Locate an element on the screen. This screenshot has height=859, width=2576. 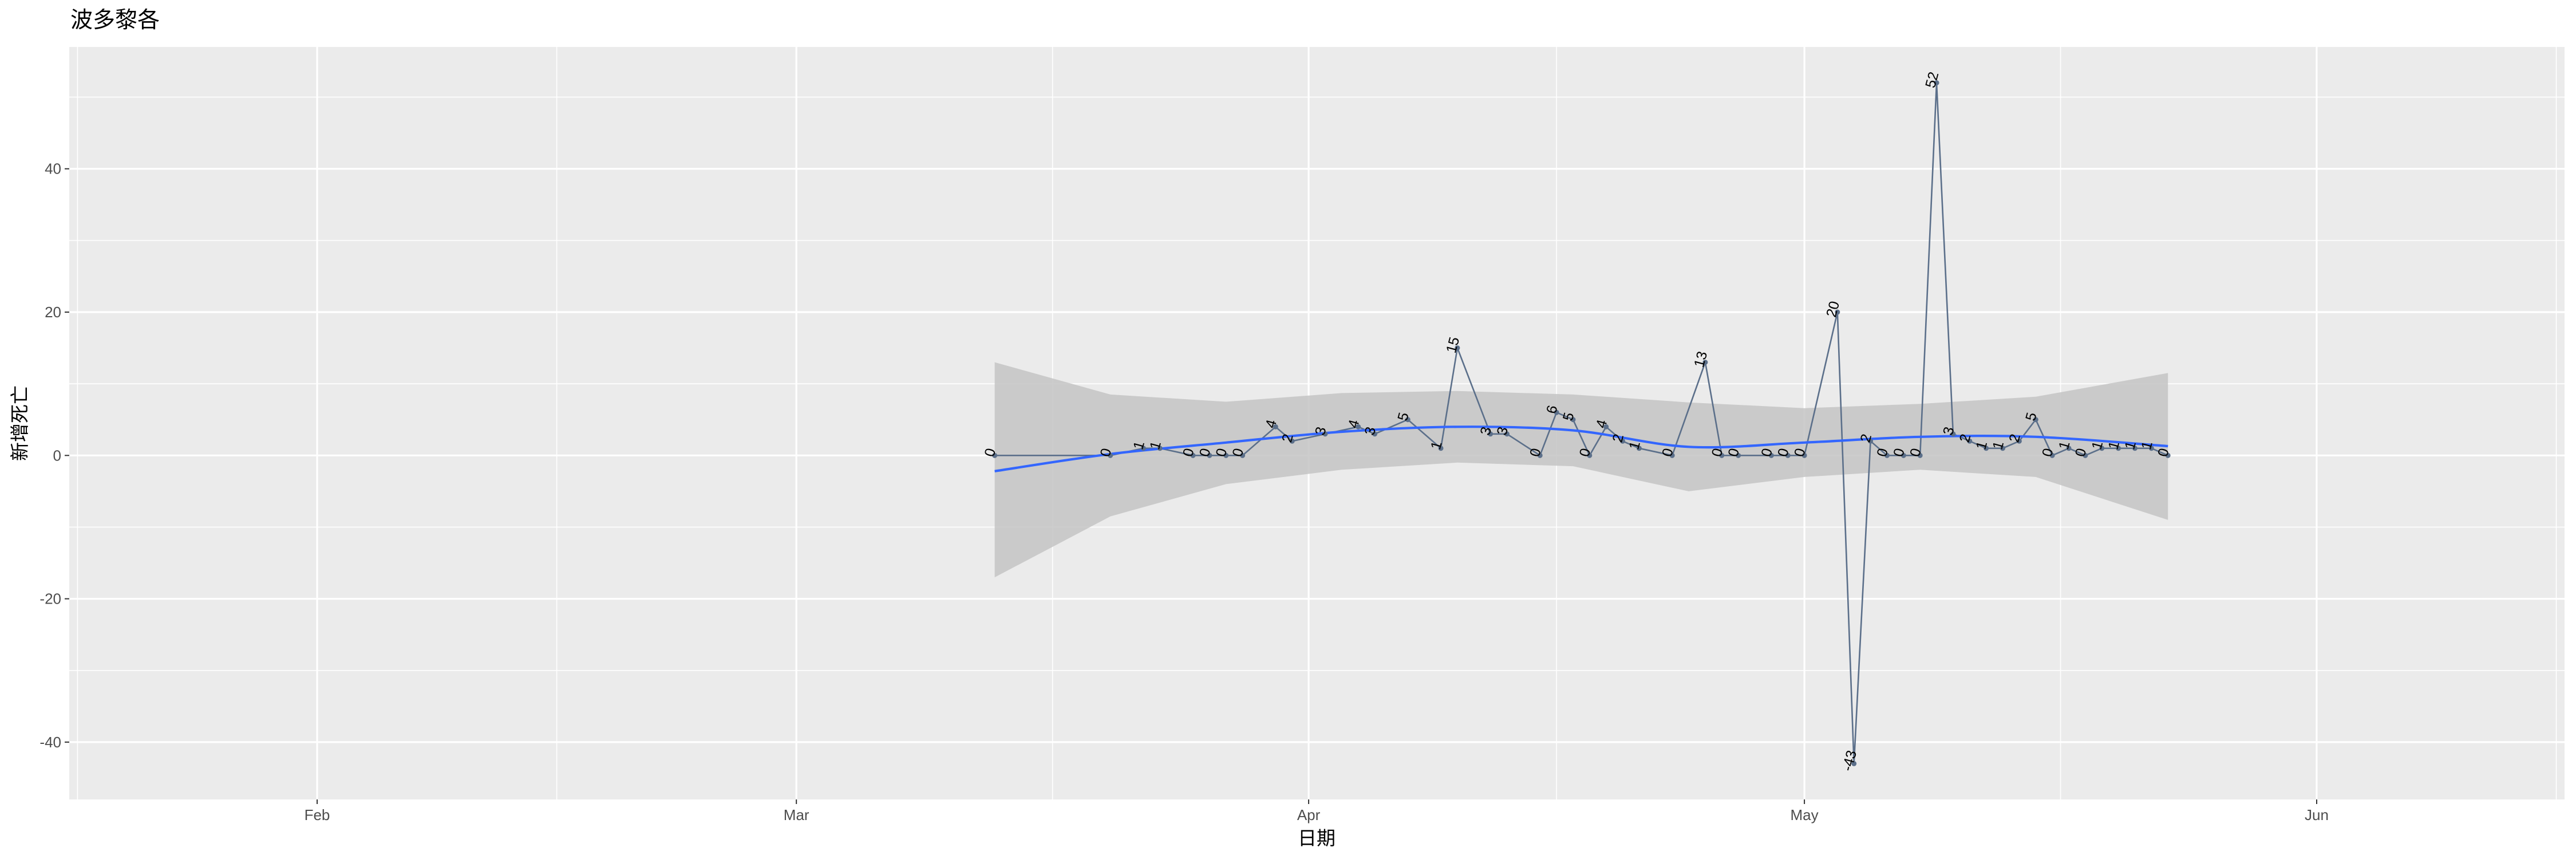
y-tick-label: -20 is located at coordinates (50, 599).